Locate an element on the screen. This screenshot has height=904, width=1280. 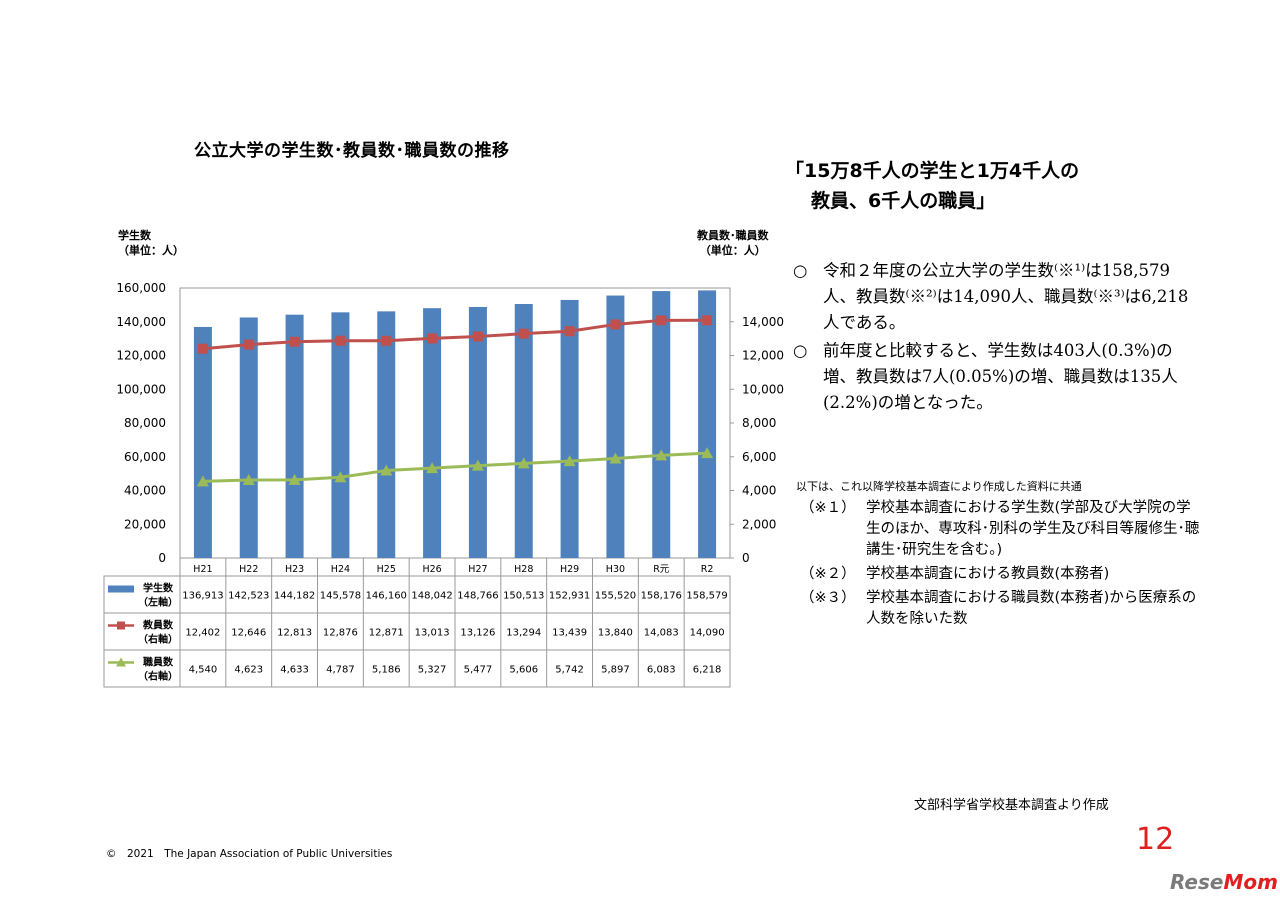
right-axis-tick-label: 4,000 is located at coordinates (759, 491).